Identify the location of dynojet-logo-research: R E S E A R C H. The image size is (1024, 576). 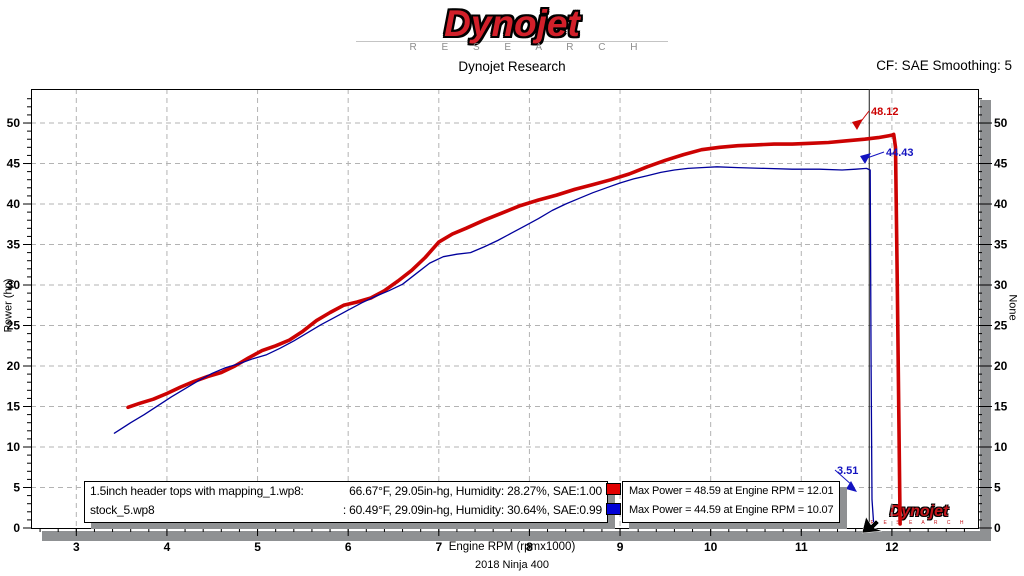
(529, 47).